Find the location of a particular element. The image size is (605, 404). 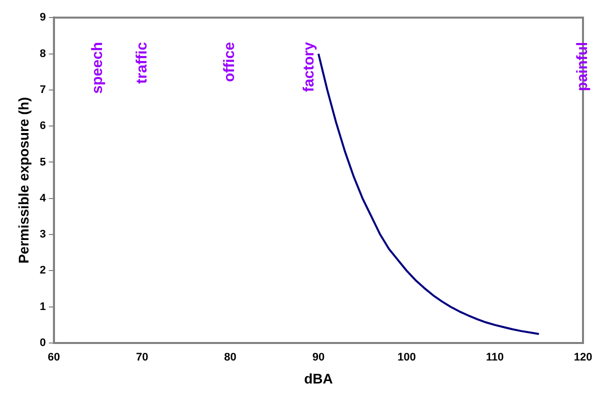

x-tick-label: 80 is located at coordinates (230, 358).